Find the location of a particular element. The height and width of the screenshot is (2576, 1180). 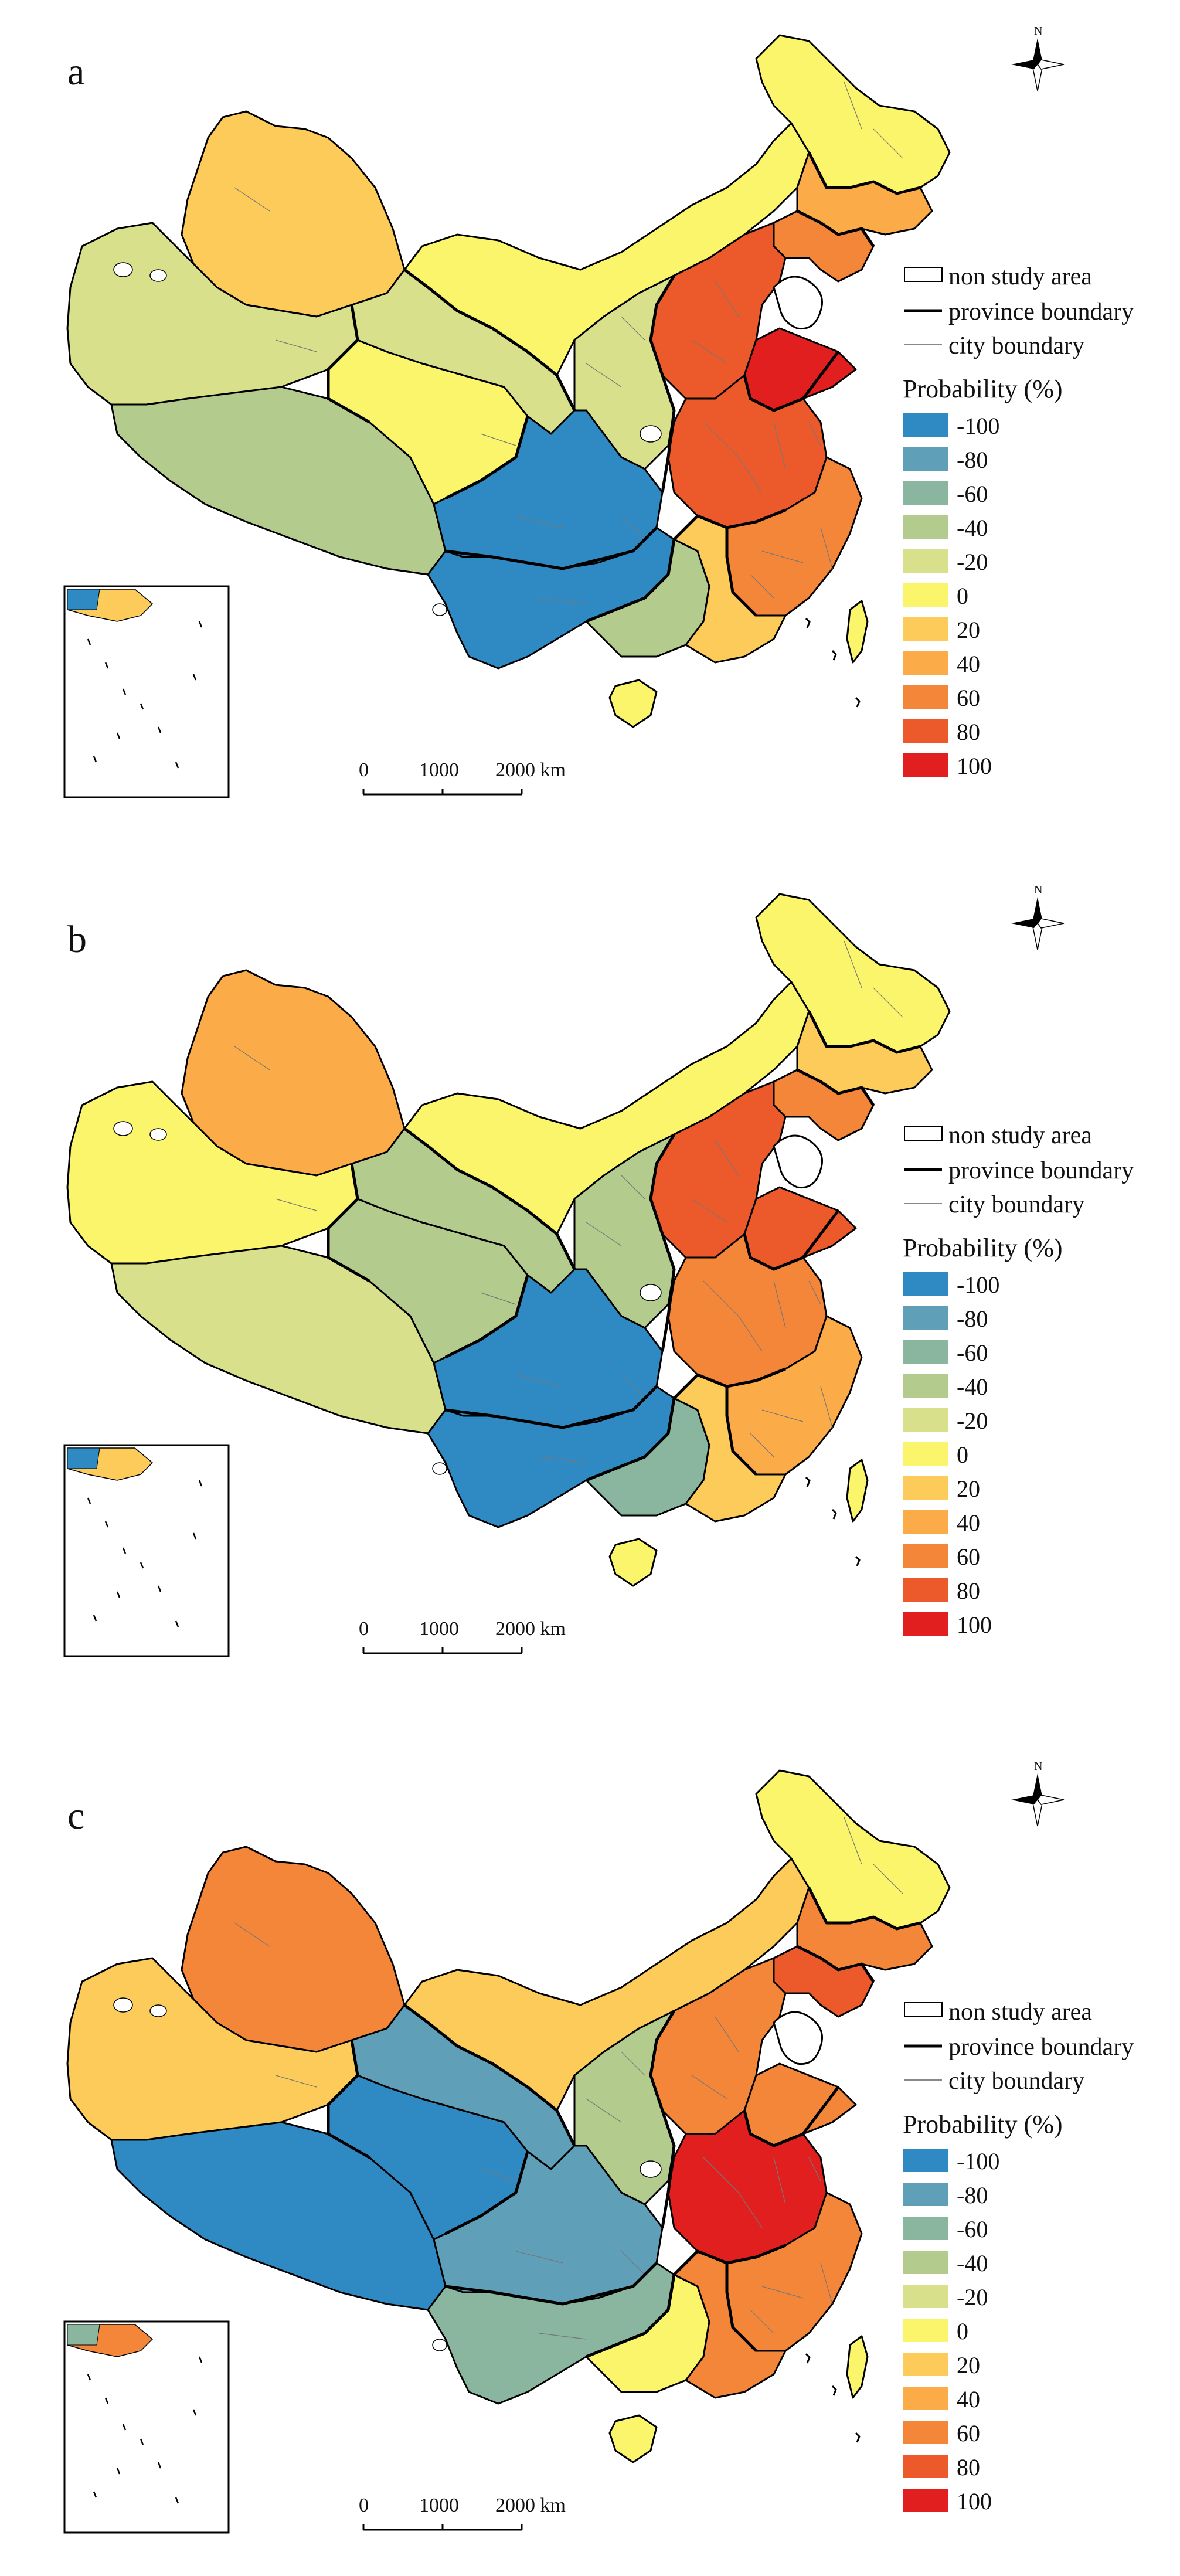

legend-swatch-label: 60 is located at coordinates (968, 2433).